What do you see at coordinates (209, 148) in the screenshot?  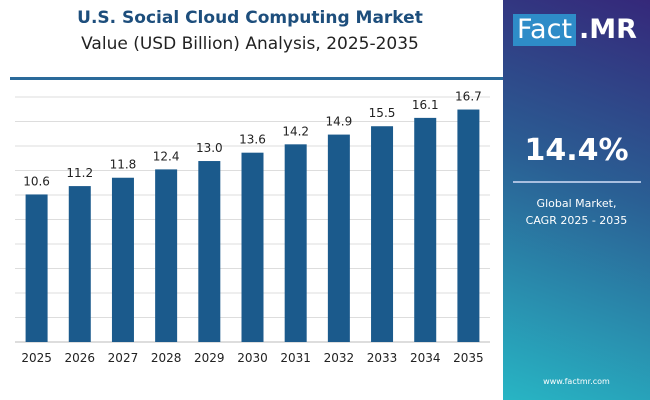 I see `data-label: 13.0` at bounding box center [209, 148].